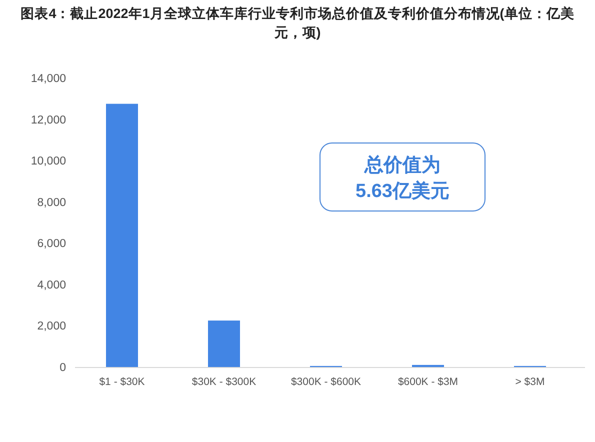 This screenshot has width=595, height=442. I want to click on x-tick-label: $600K - $3M, so click(428, 382).